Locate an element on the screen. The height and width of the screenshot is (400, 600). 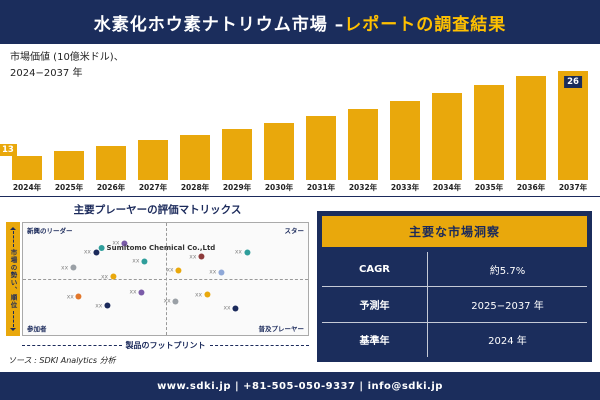
quadrant-label-top-right: スター is located at coordinates (294, 231).